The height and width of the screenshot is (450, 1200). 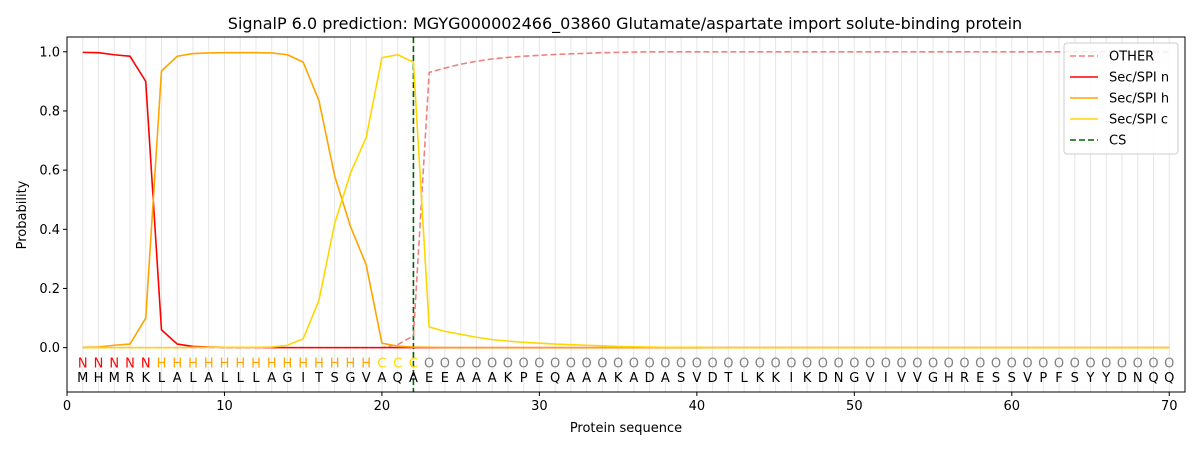 What do you see at coordinates (49, 230) in the screenshot?
I see `y-tick-label: 0.4` at bounding box center [49, 230].